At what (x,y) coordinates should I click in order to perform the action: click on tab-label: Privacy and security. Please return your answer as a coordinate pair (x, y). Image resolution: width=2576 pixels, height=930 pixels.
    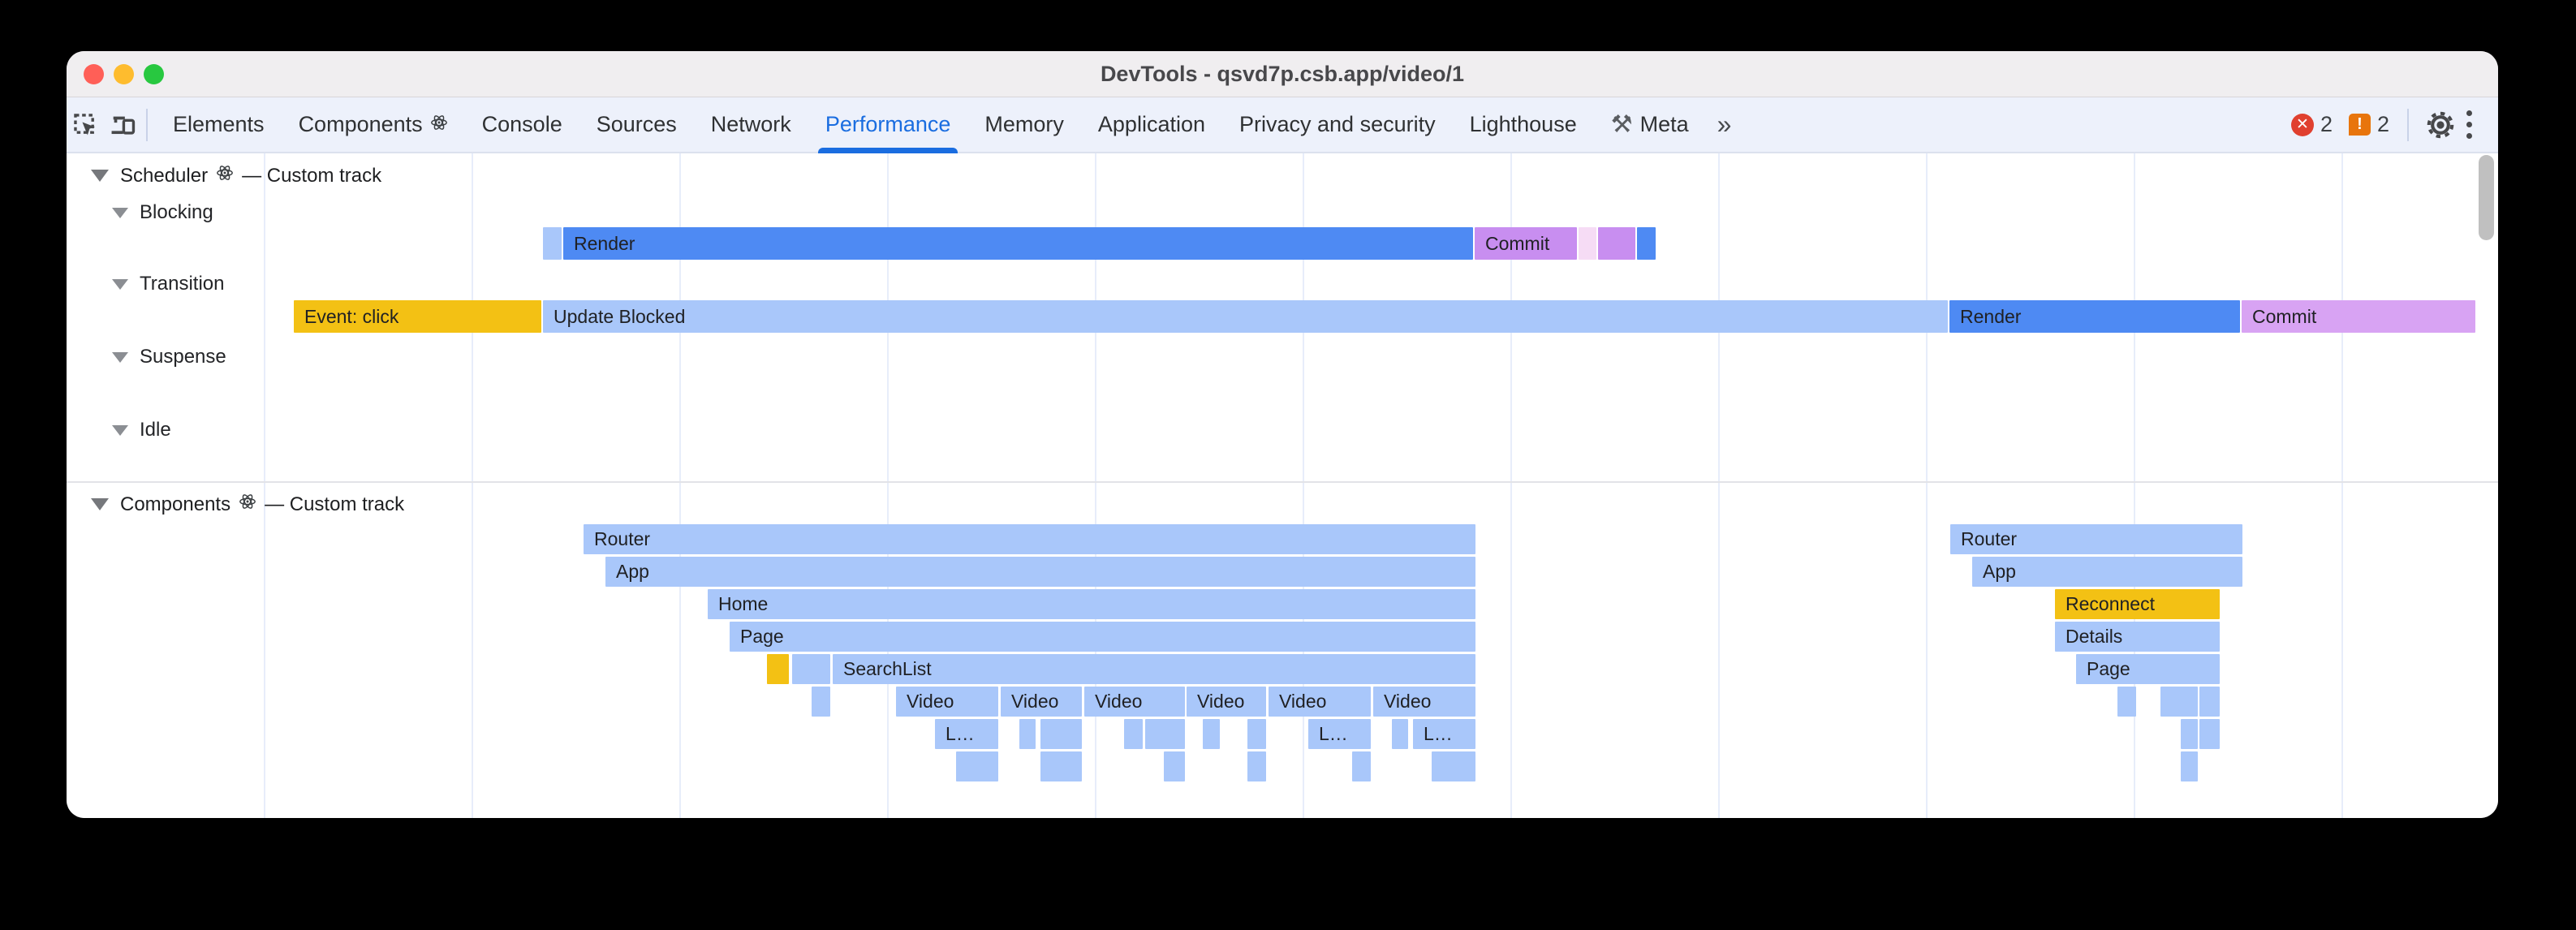
    Looking at the image, I should click on (1338, 124).